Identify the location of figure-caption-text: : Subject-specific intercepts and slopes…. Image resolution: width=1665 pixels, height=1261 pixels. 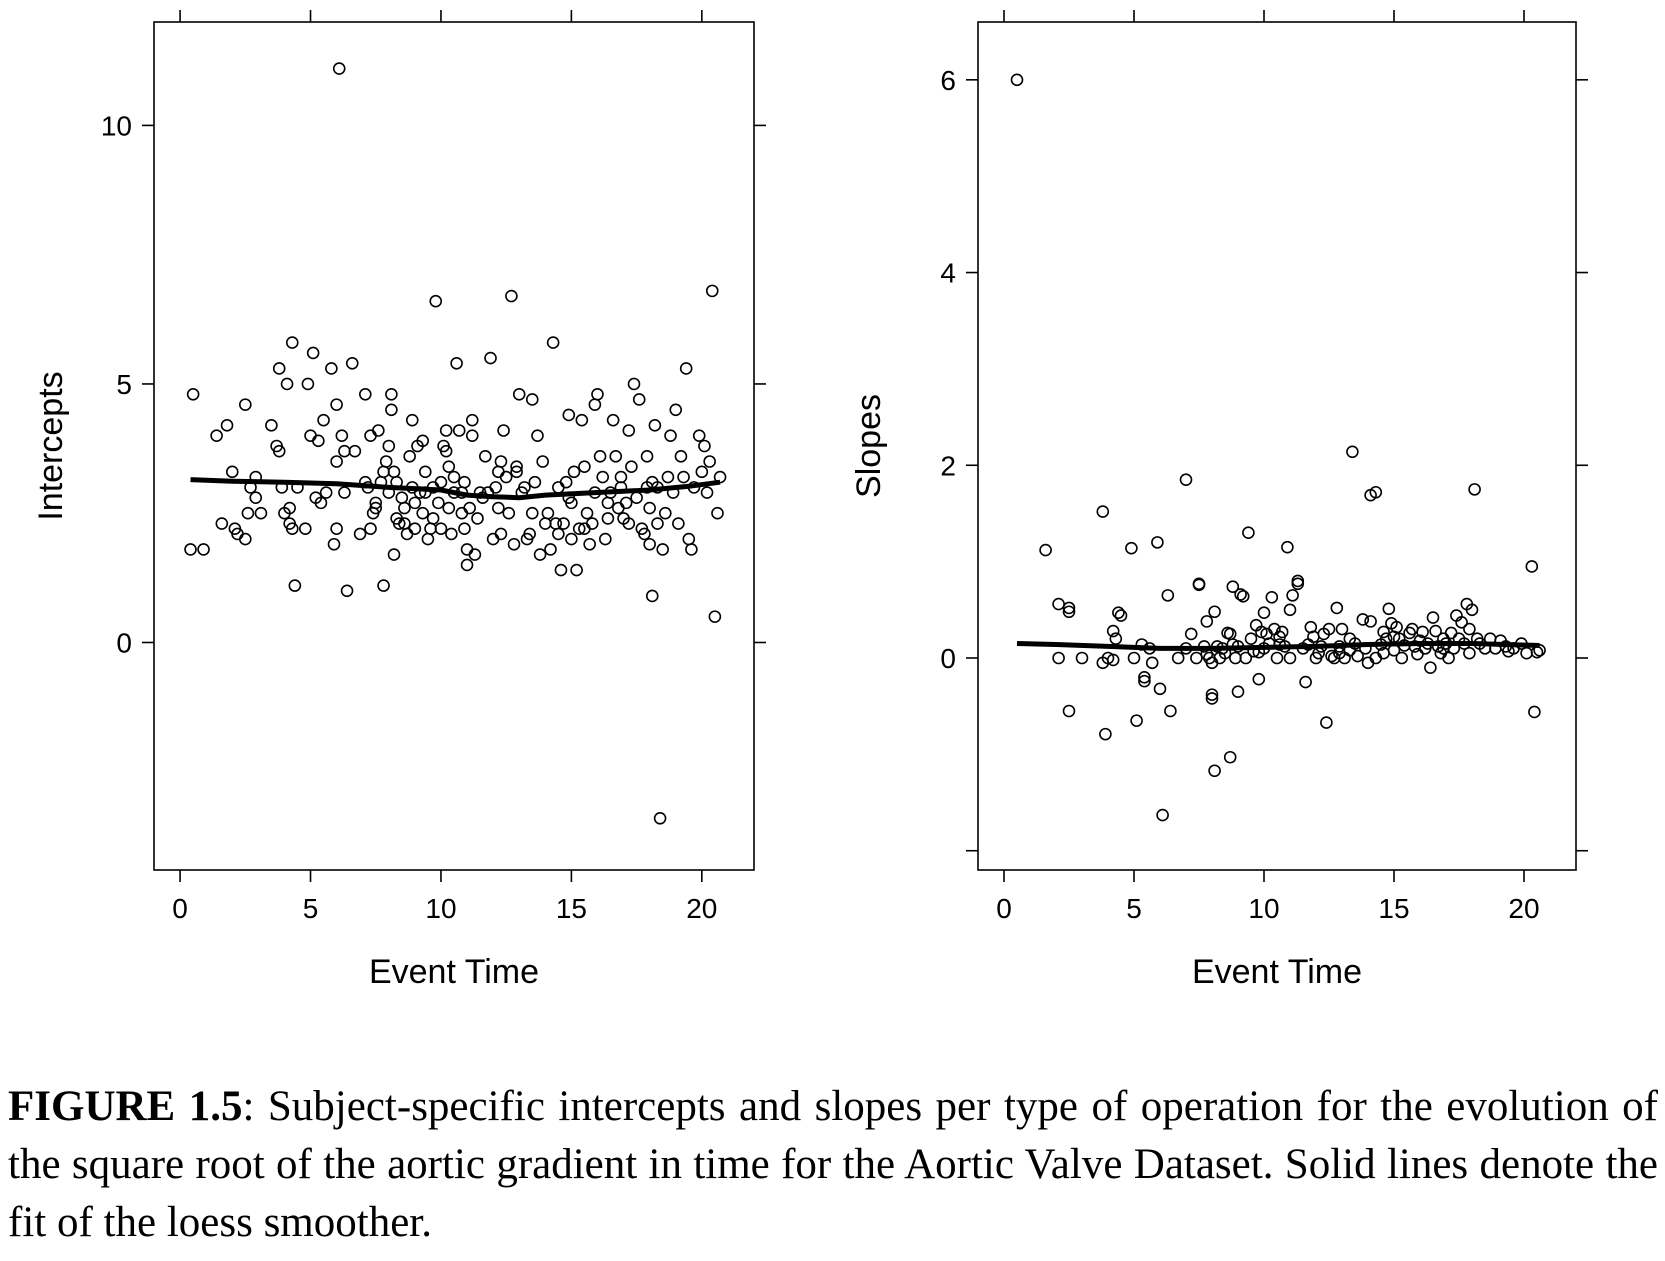
(833, 1164).